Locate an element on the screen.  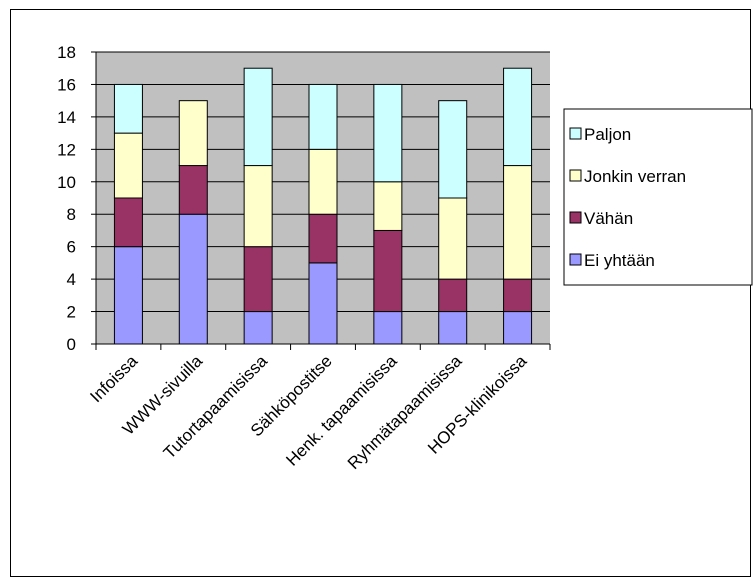
y-tick-label: 12 is located at coordinates (66, 149).